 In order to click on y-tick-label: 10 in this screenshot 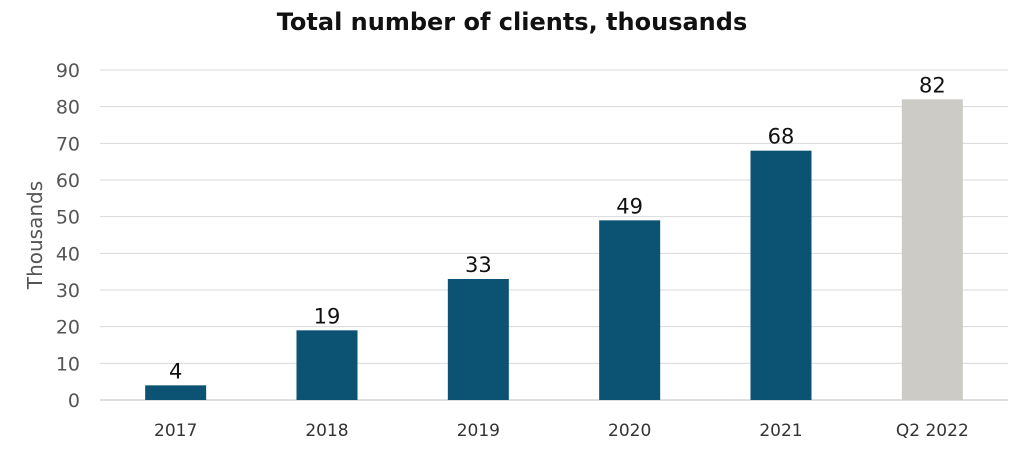, I will do `click(68, 364)`.